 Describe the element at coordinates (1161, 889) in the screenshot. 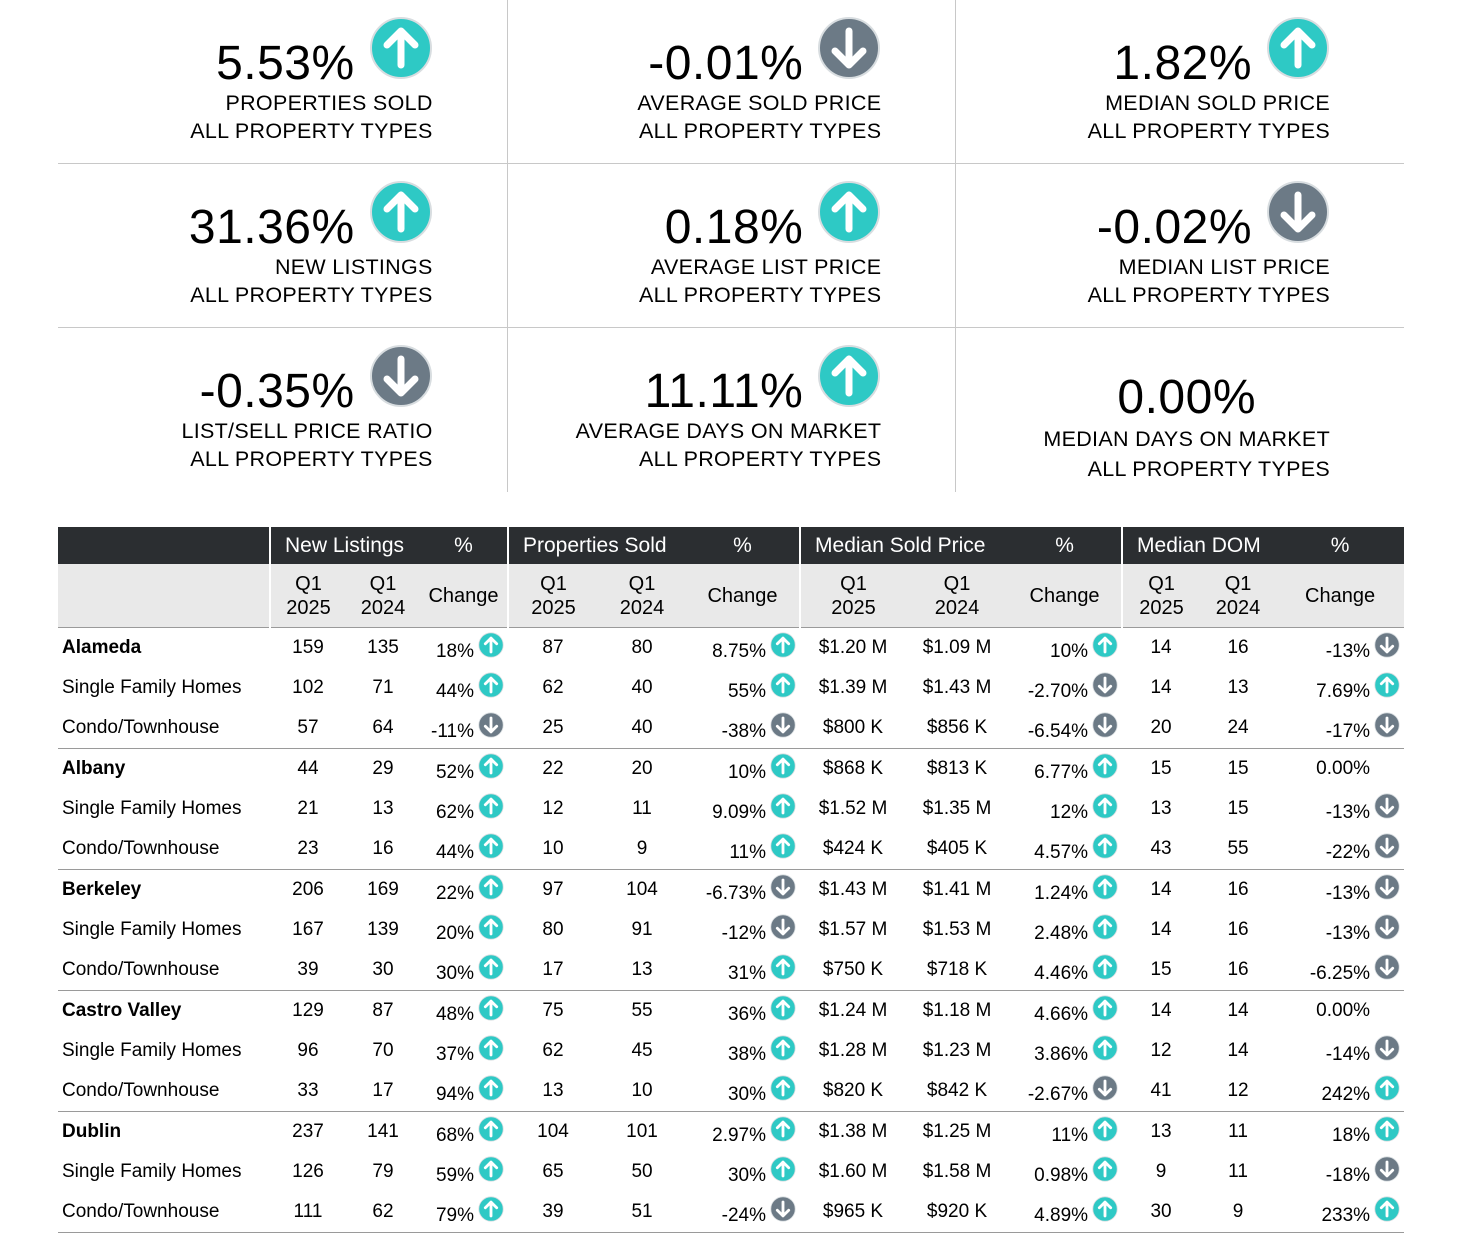

I see `value-2025: 14` at that location.